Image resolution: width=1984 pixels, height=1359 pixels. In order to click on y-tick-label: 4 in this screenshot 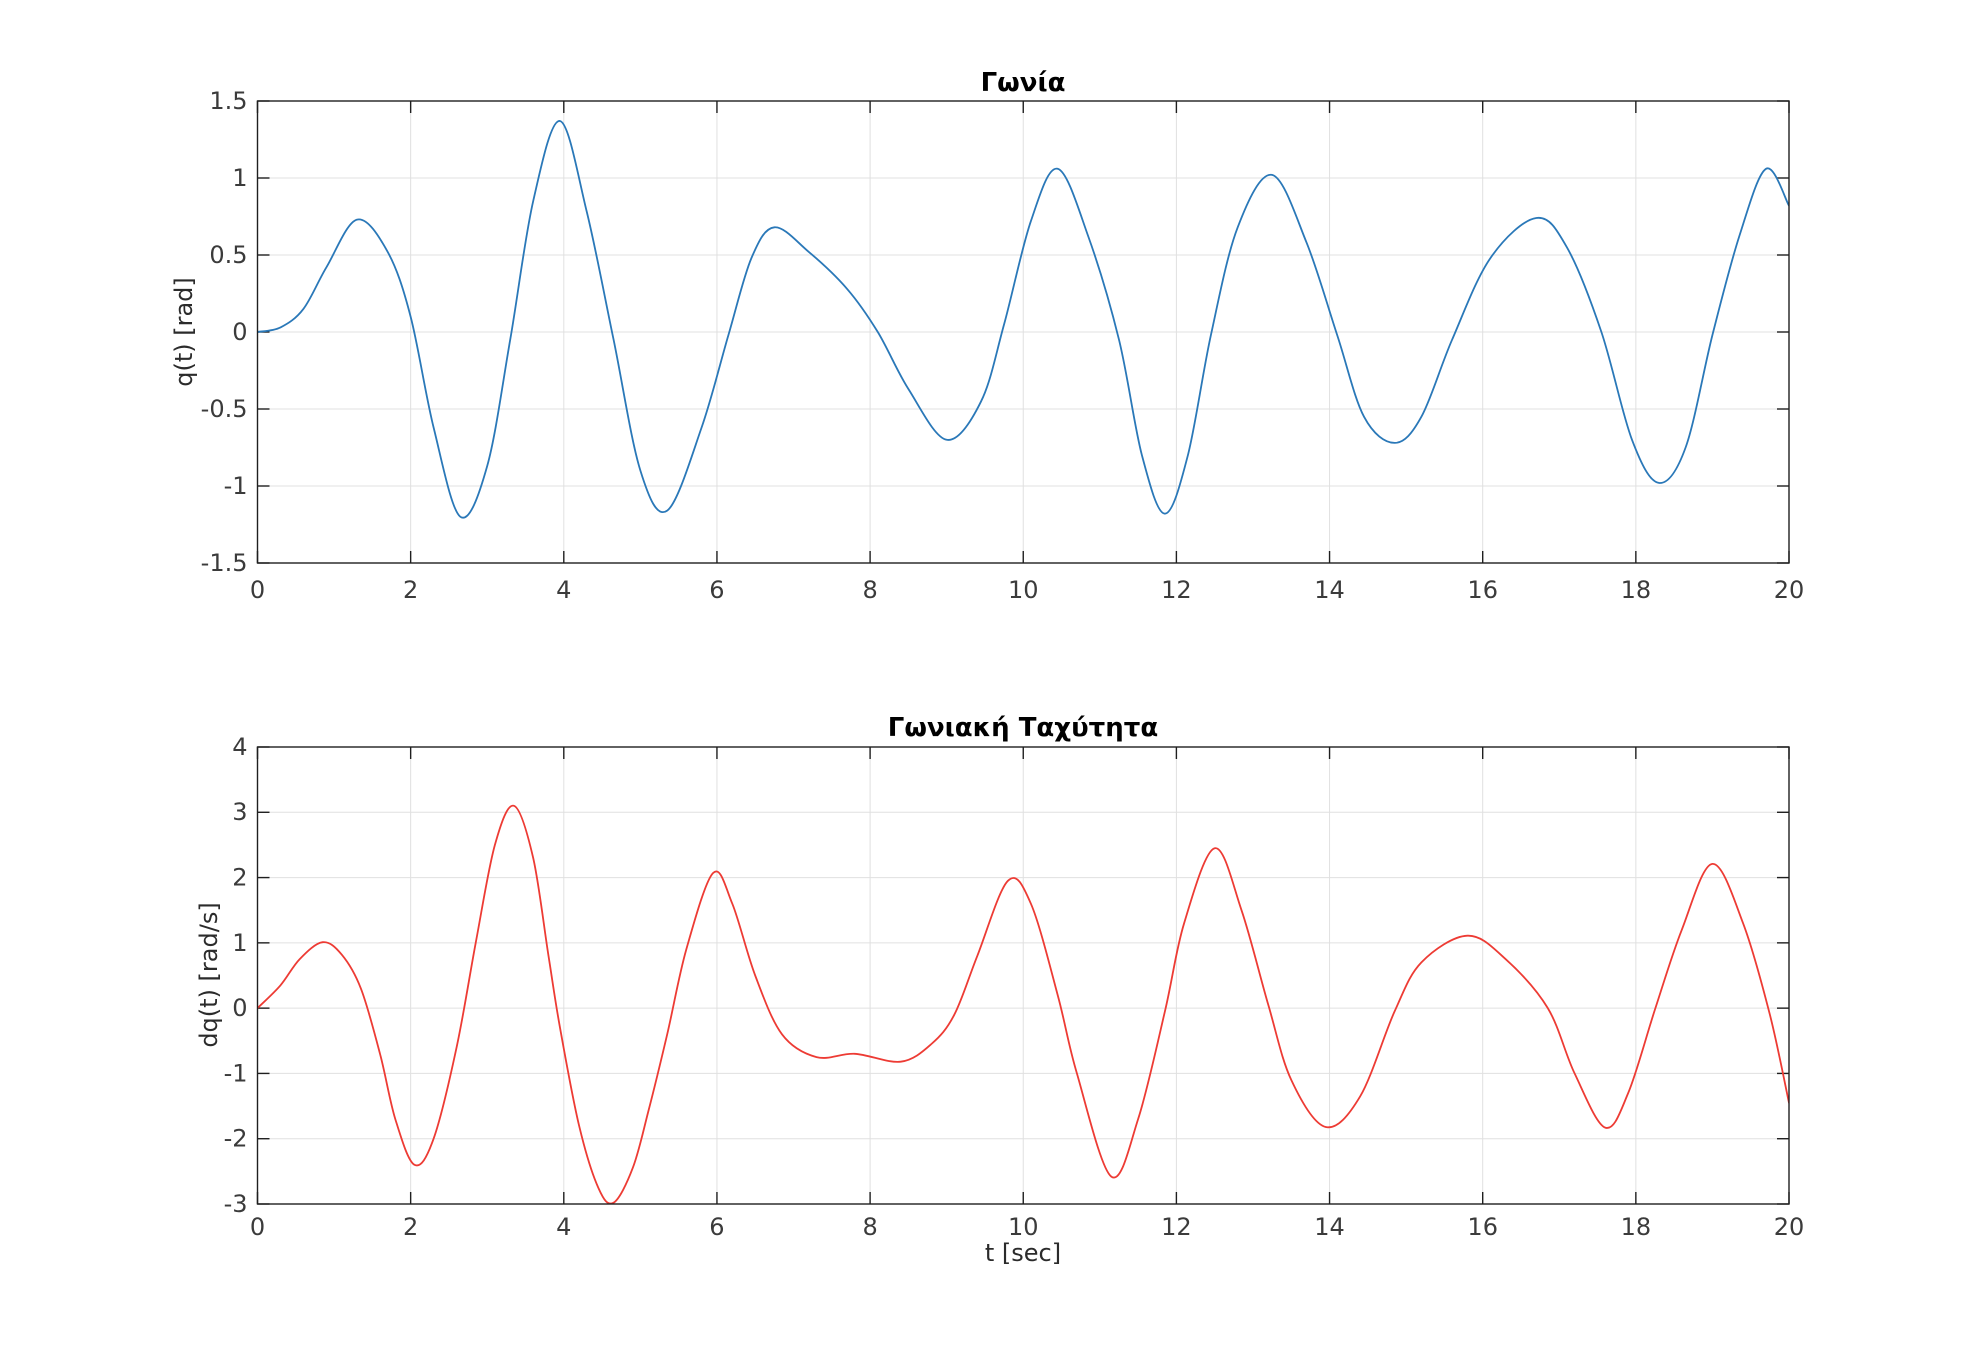, I will do `click(239, 747)`.